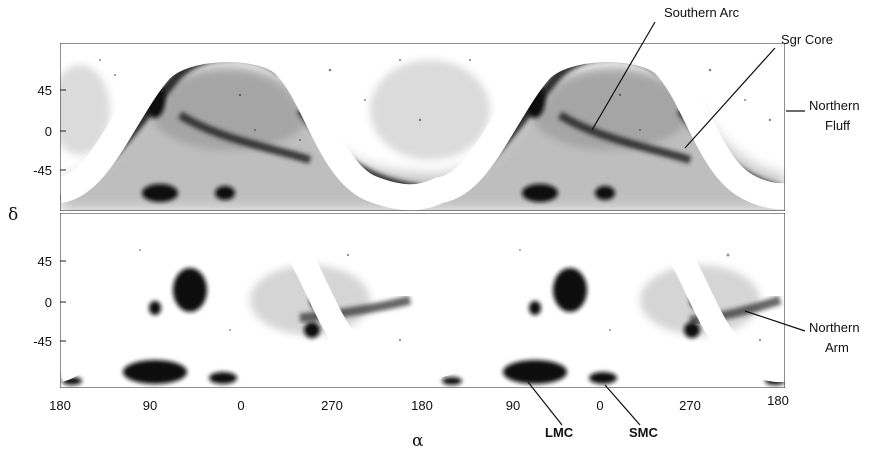 Image resolution: width=885 pixels, height=454 pixels. Describe the element at coordinates (644, 432) in the screenshot. I see `annotation-smc: SMC` at that location.